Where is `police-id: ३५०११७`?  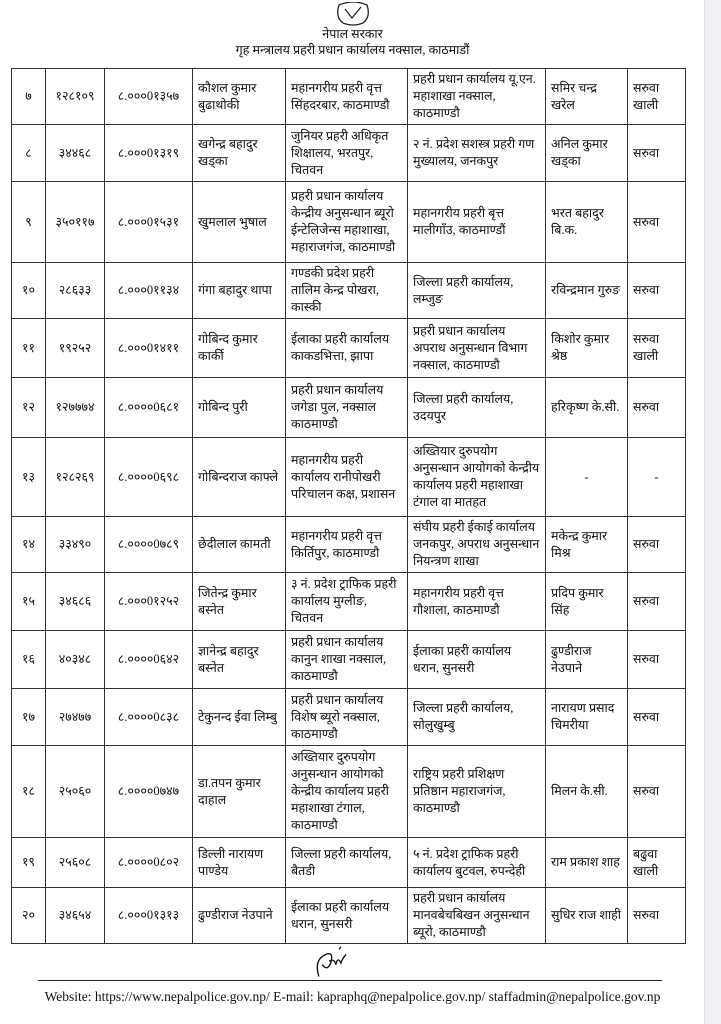
police-id: ३५०११७ is located at coordinates (75, 222).